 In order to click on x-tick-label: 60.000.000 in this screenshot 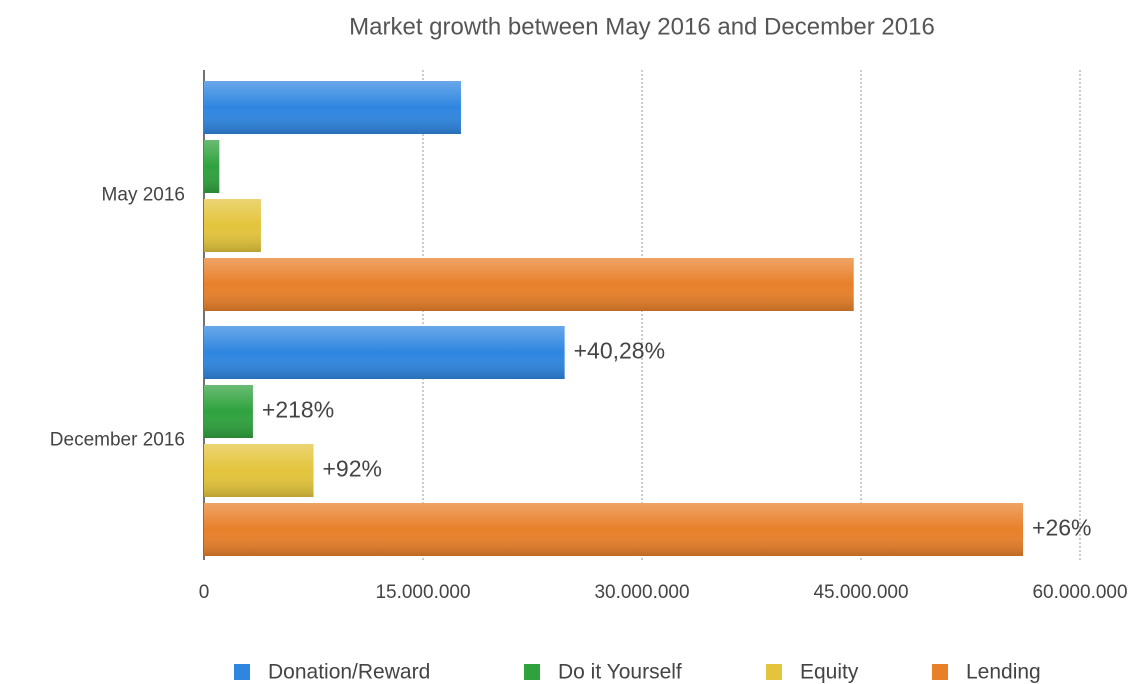, I will do `click(1079, 592)`.